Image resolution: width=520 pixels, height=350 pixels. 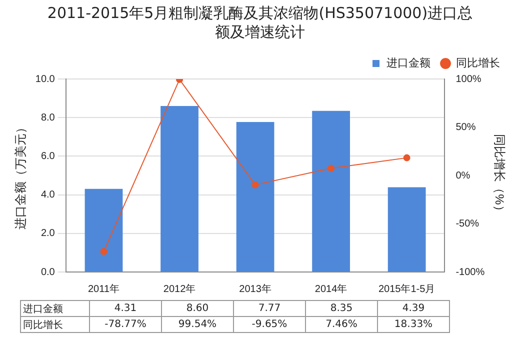 I want to click on text: 同比增长, so click(x=43, y=325).